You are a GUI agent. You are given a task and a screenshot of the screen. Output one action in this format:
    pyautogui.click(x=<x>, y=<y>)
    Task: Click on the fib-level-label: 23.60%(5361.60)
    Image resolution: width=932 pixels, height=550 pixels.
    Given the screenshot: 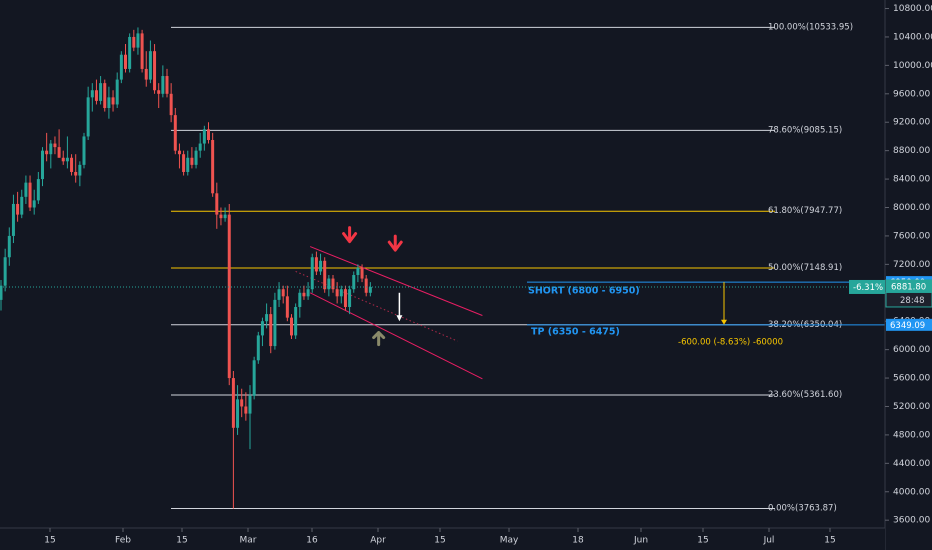 What is the action you would take?
    pyautogui.click(x=805, y=395)
    